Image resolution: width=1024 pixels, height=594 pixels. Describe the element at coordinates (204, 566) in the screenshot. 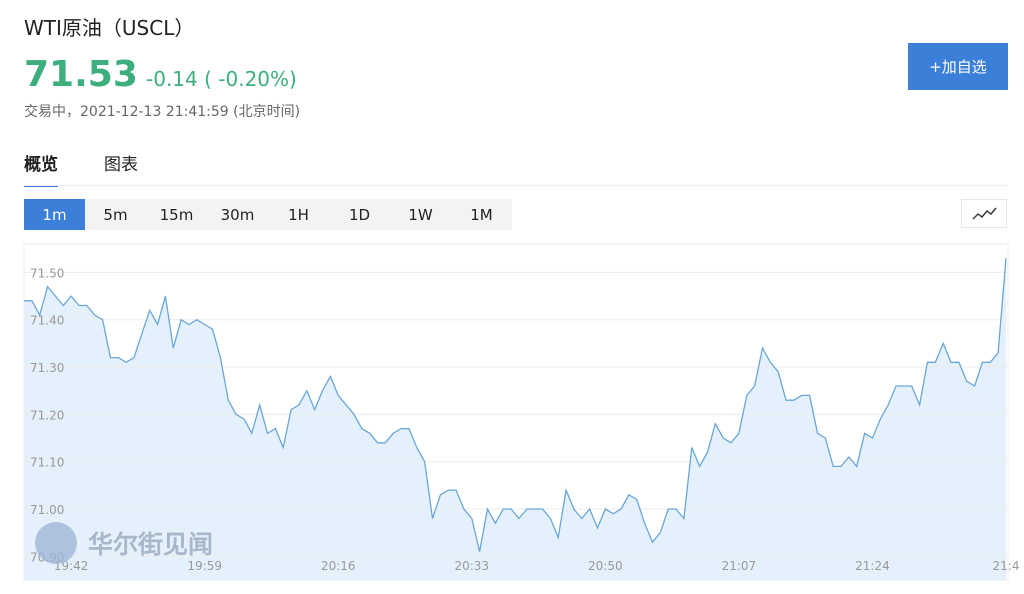

I see `x-tick-label: 19:59` at that location.